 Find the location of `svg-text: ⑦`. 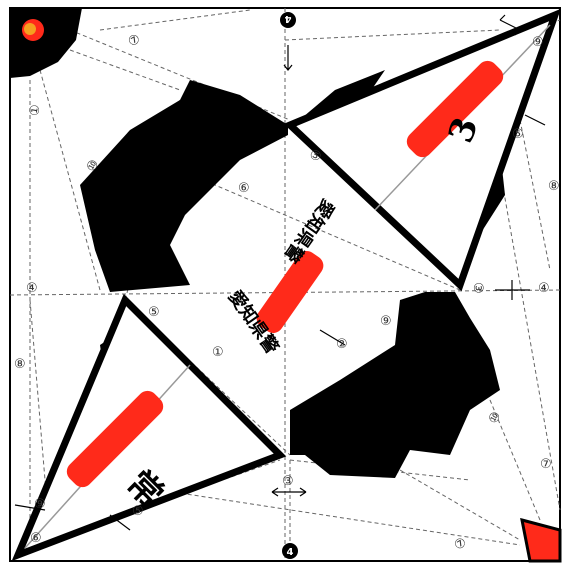

svg-text: ⑦ is located at coordinates (546, 464).